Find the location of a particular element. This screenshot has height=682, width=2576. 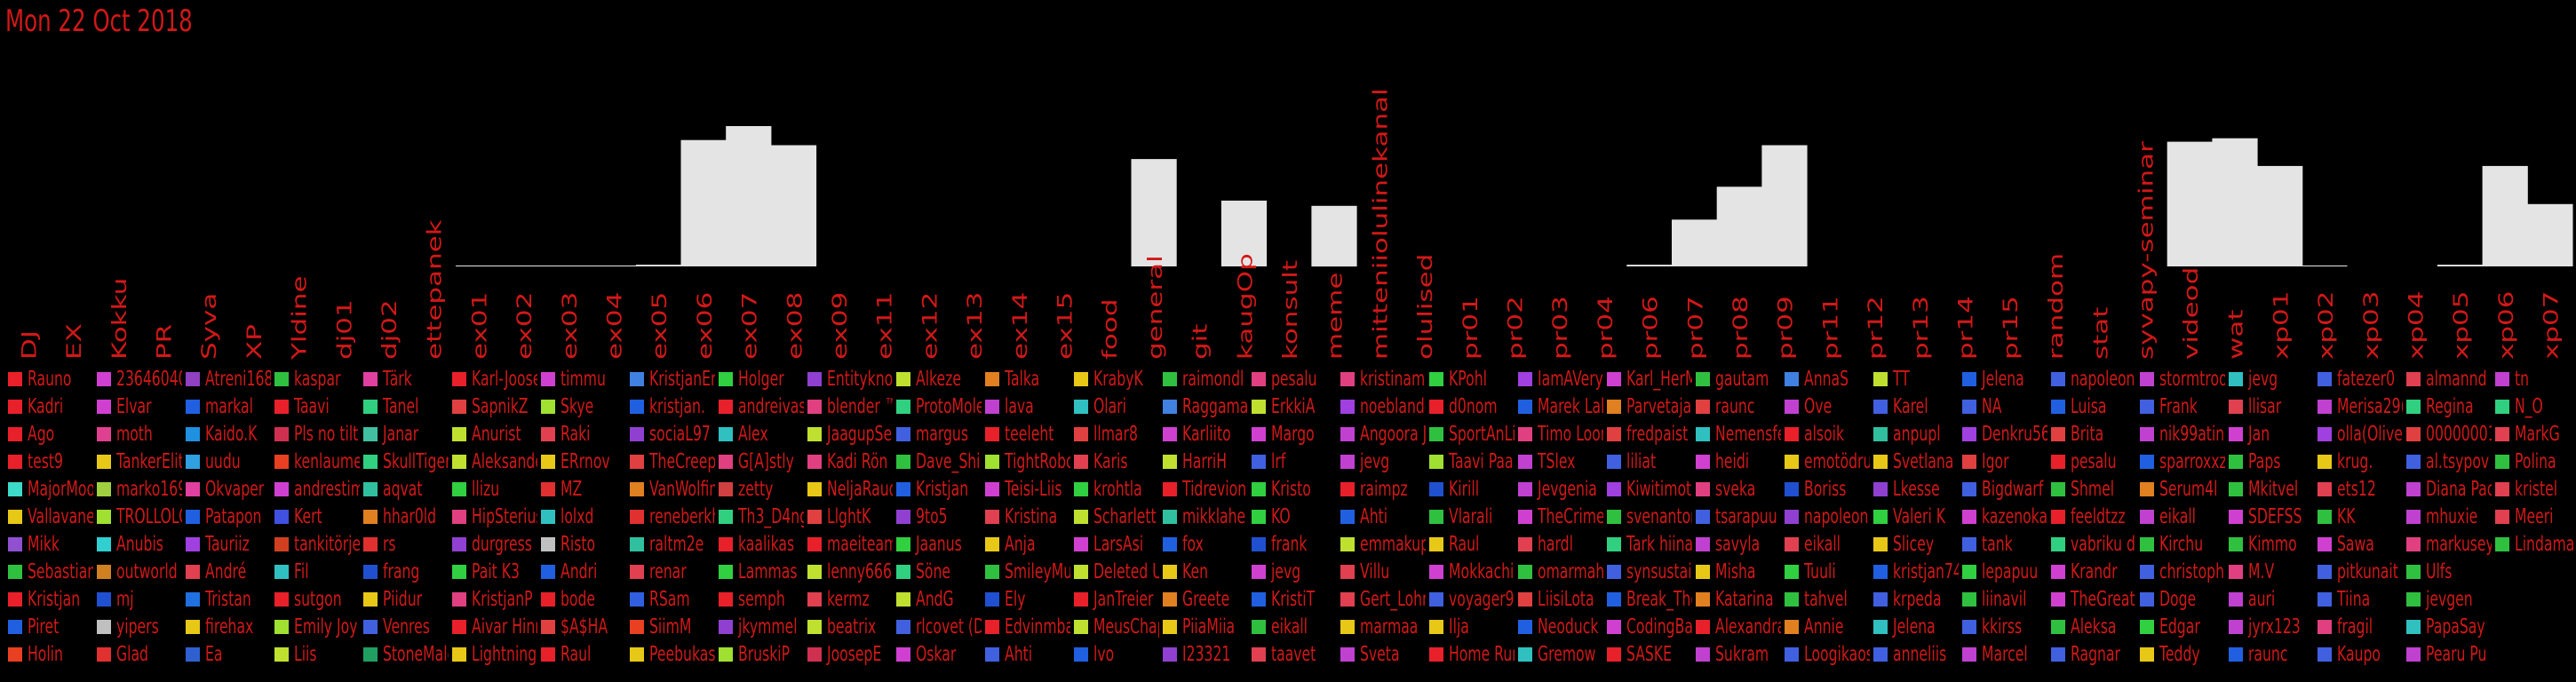

legend-label: KO is located at coordinates (1281, 517).